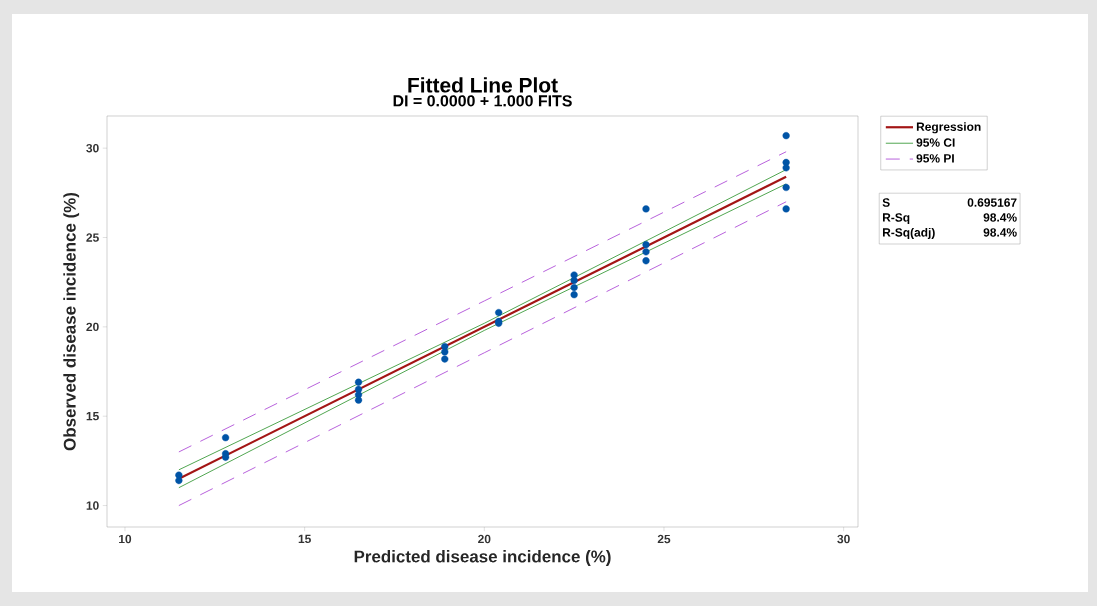  What do you see at coordinates (948, 128) in the screenshot?
I see `legend-label: Regression` at bounding box center [948, 128].